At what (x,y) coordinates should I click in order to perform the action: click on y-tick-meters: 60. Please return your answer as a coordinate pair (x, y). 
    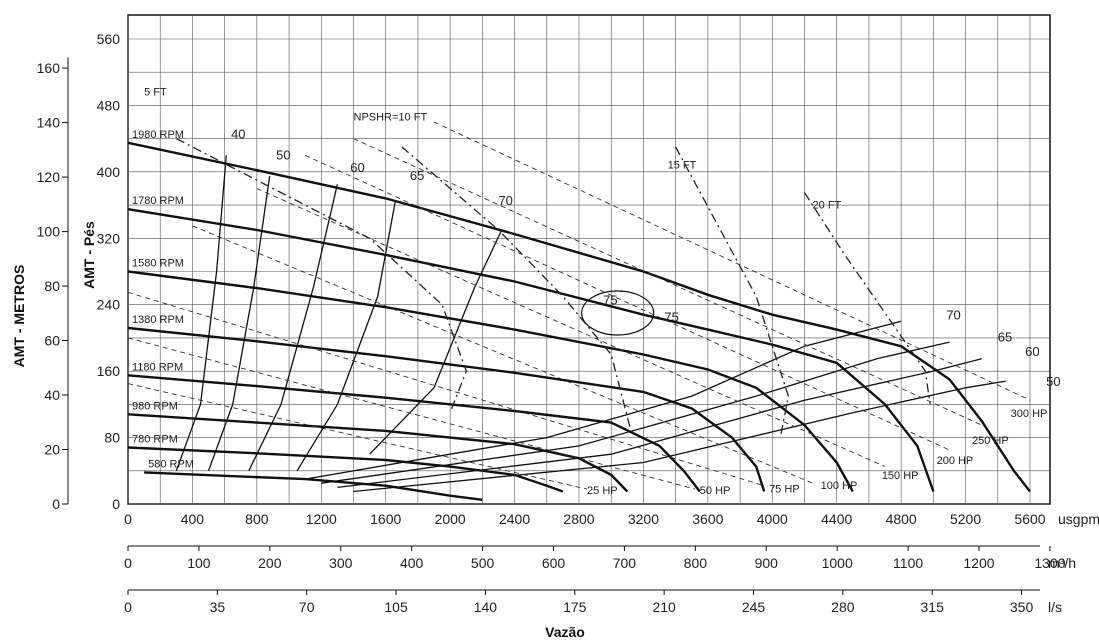
    Looking at the image, I should click on (52, 341).